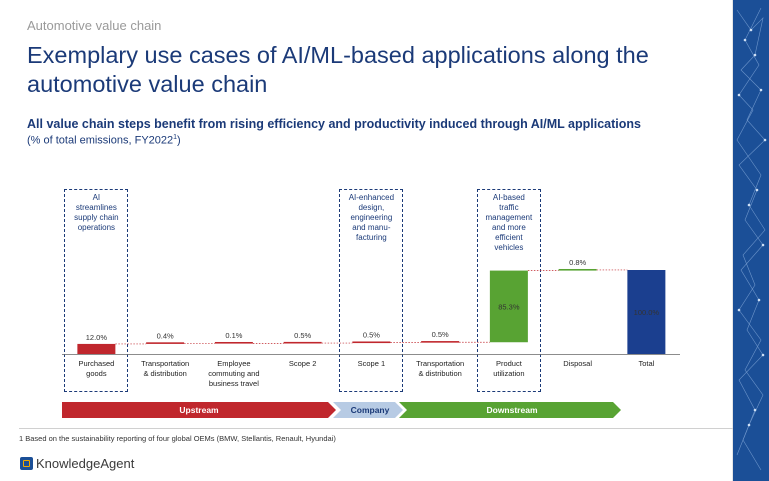  I want to click on callout-text: operations, so click(96, 227).